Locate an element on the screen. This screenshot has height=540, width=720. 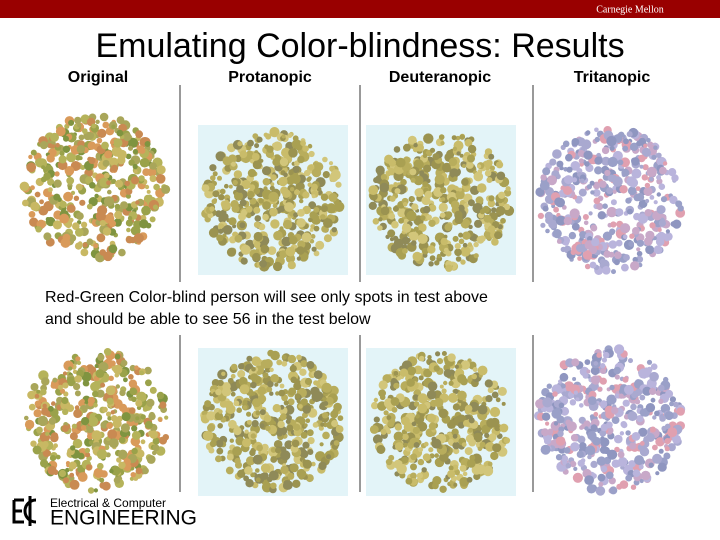
column-label: Protanopic is located at coordinates (270, 77).